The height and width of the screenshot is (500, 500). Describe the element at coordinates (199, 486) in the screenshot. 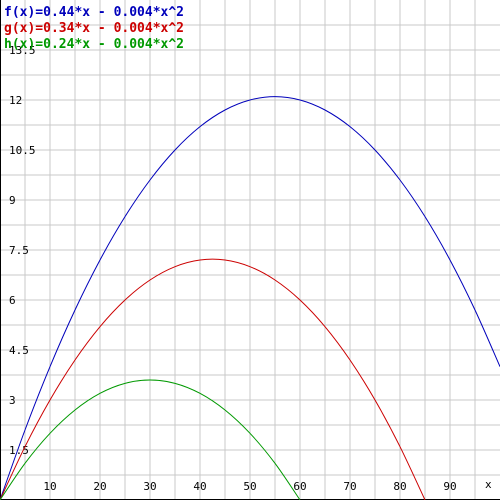

I see `x-tick-label: 40` at that location.